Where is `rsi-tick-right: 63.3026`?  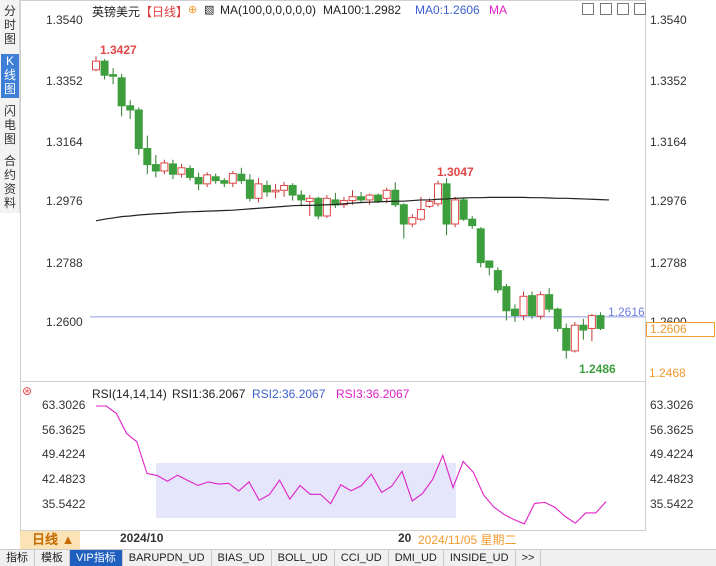
rsi-tick-right: 63.3026 is located at coordinates (672, 405).